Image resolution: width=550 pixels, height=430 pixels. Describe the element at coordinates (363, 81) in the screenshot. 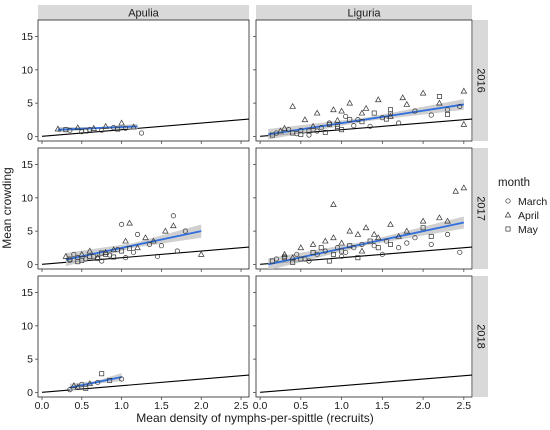

I see `panel-liguria-2016` at that location.